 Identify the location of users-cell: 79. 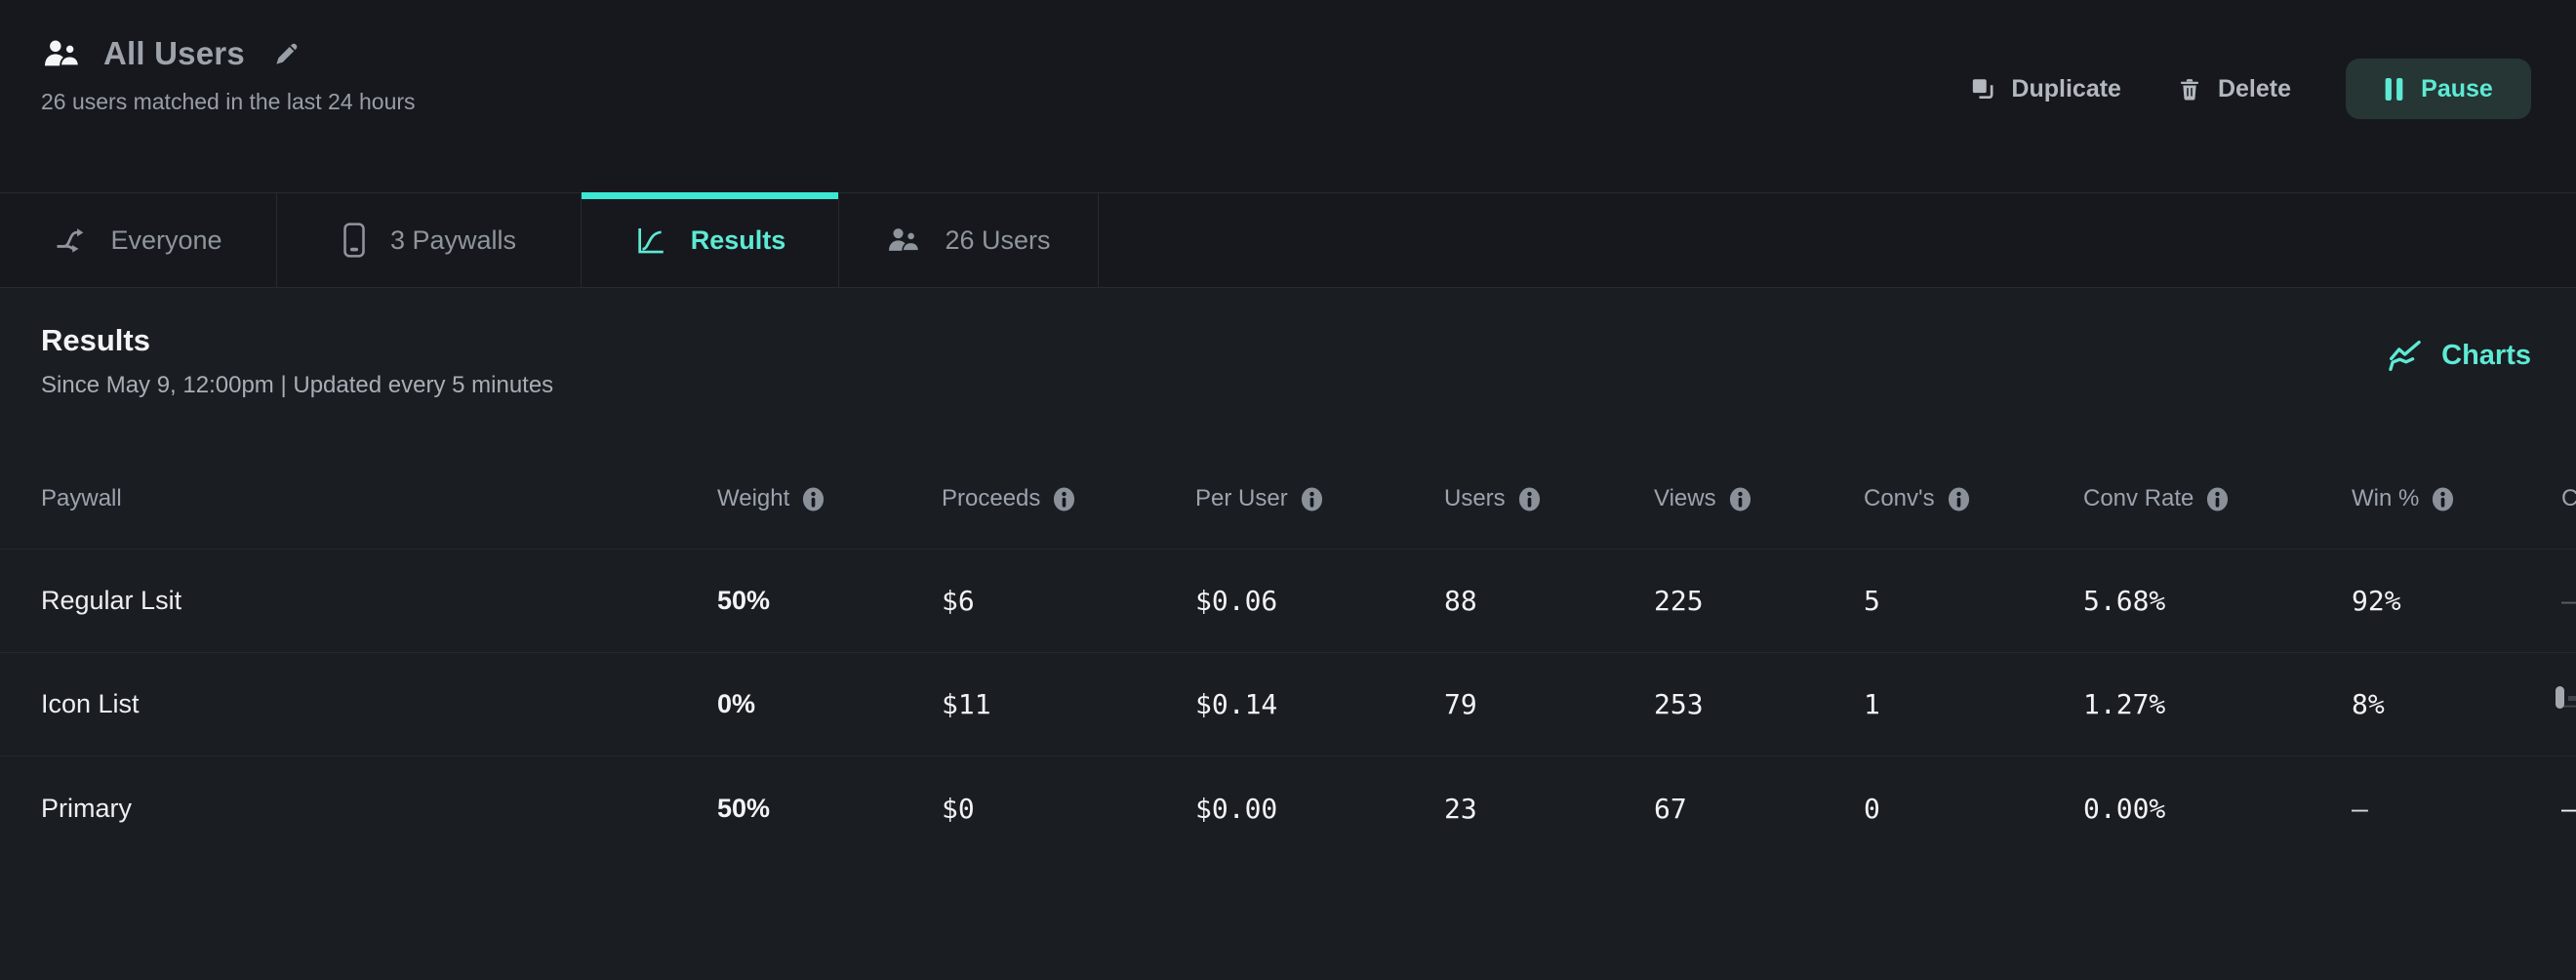
(1460, 704).